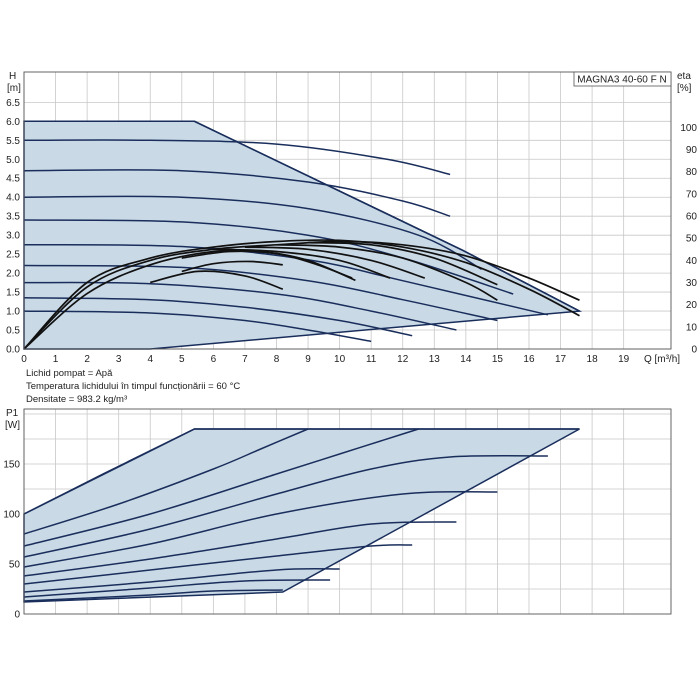  Describe the element at coordinates (56, 359) in the screenshot. I see `x-tick-label: 1` at that location.